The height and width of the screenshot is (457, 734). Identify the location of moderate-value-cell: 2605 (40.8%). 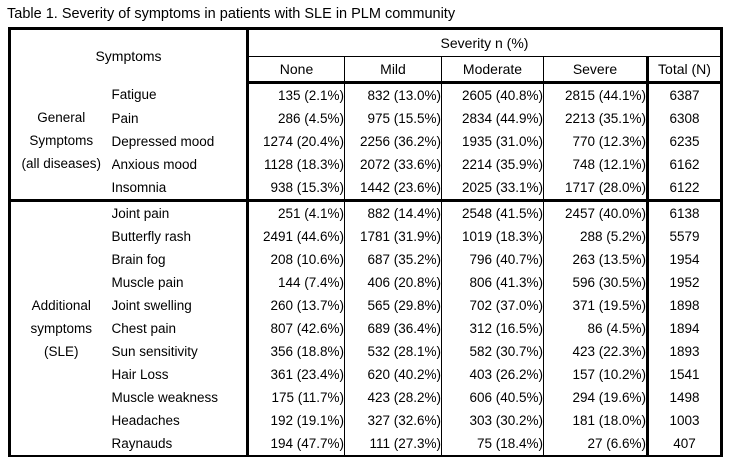
(492, 94).